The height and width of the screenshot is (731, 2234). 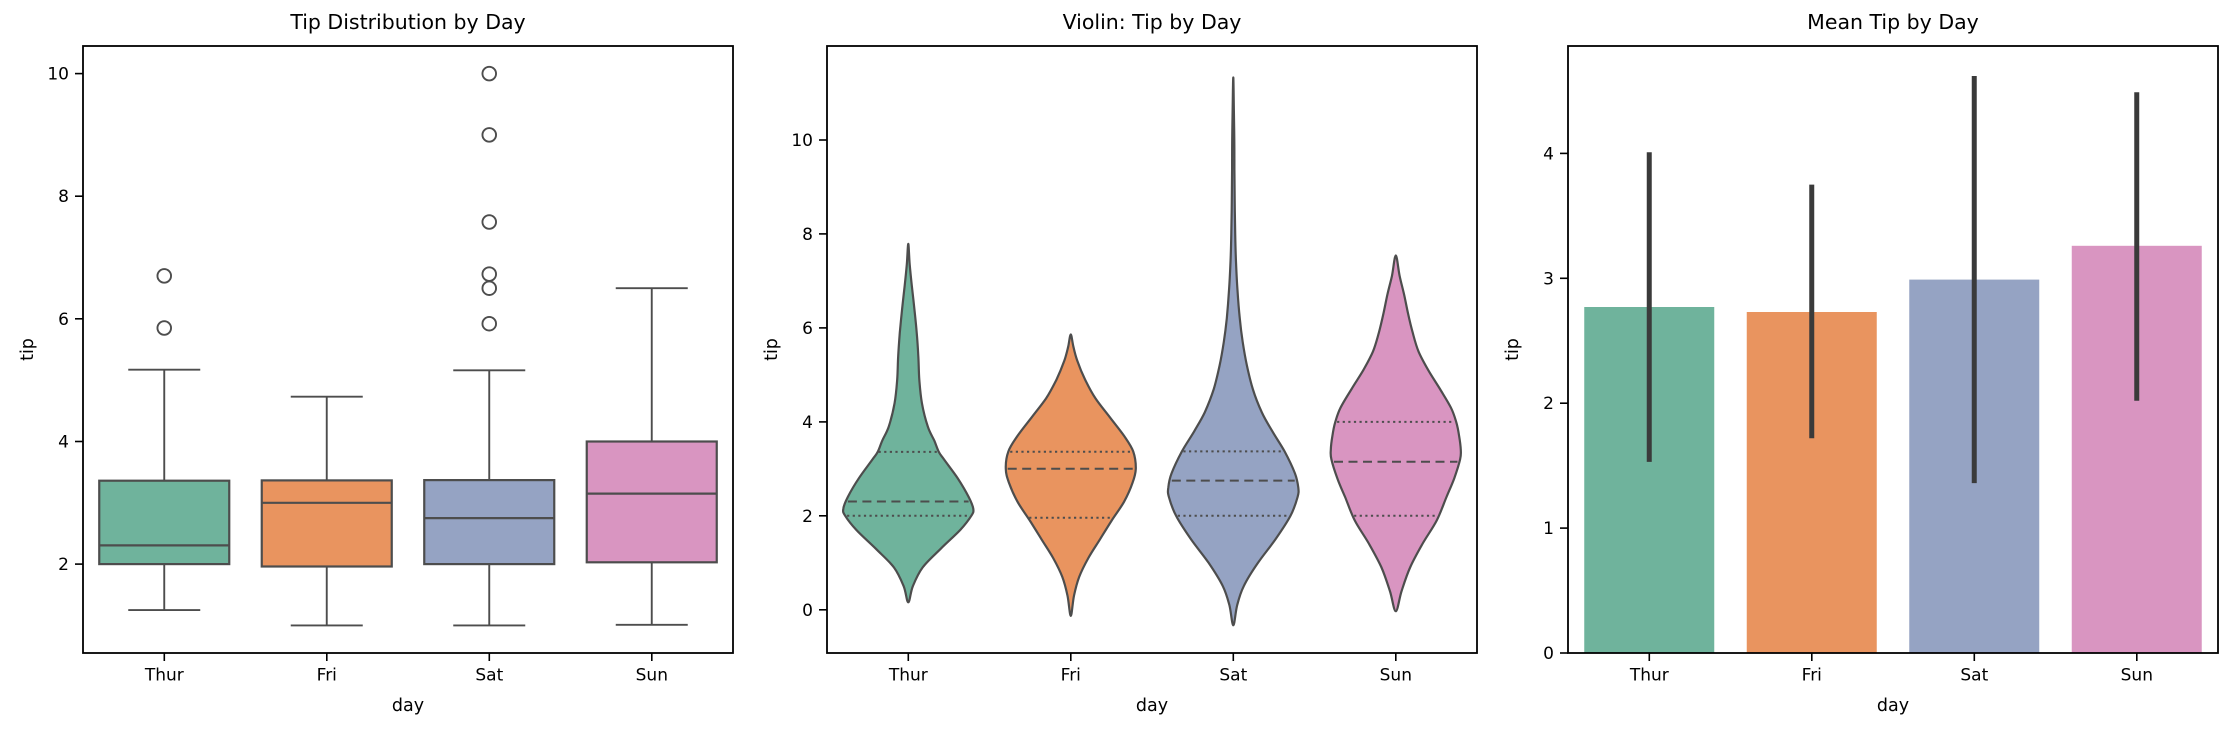 What do you see at coordinates (1893, 22) in the screenshot?
I see `panel-title: Mean Tip by Day` at bounding box center [1893, 22].